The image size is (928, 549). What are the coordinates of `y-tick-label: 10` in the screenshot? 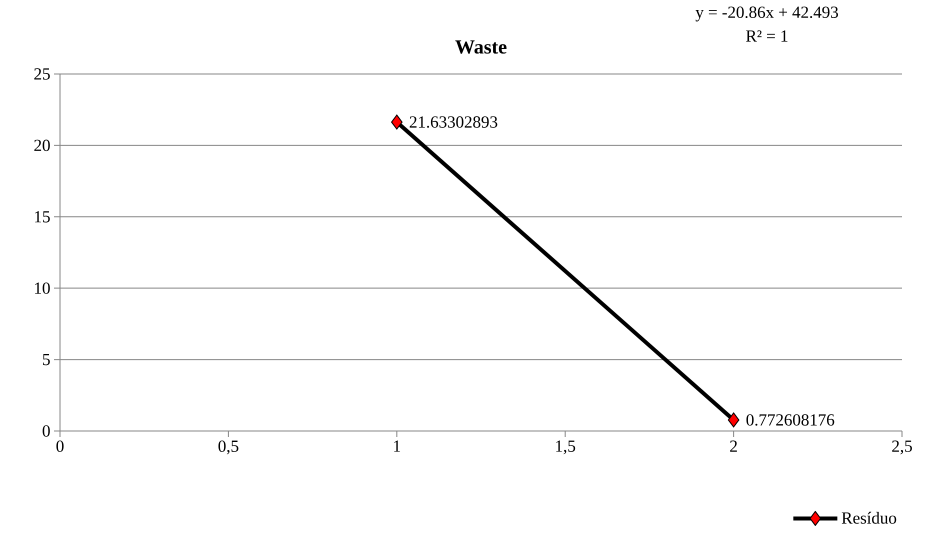 It's located at (42, 288).